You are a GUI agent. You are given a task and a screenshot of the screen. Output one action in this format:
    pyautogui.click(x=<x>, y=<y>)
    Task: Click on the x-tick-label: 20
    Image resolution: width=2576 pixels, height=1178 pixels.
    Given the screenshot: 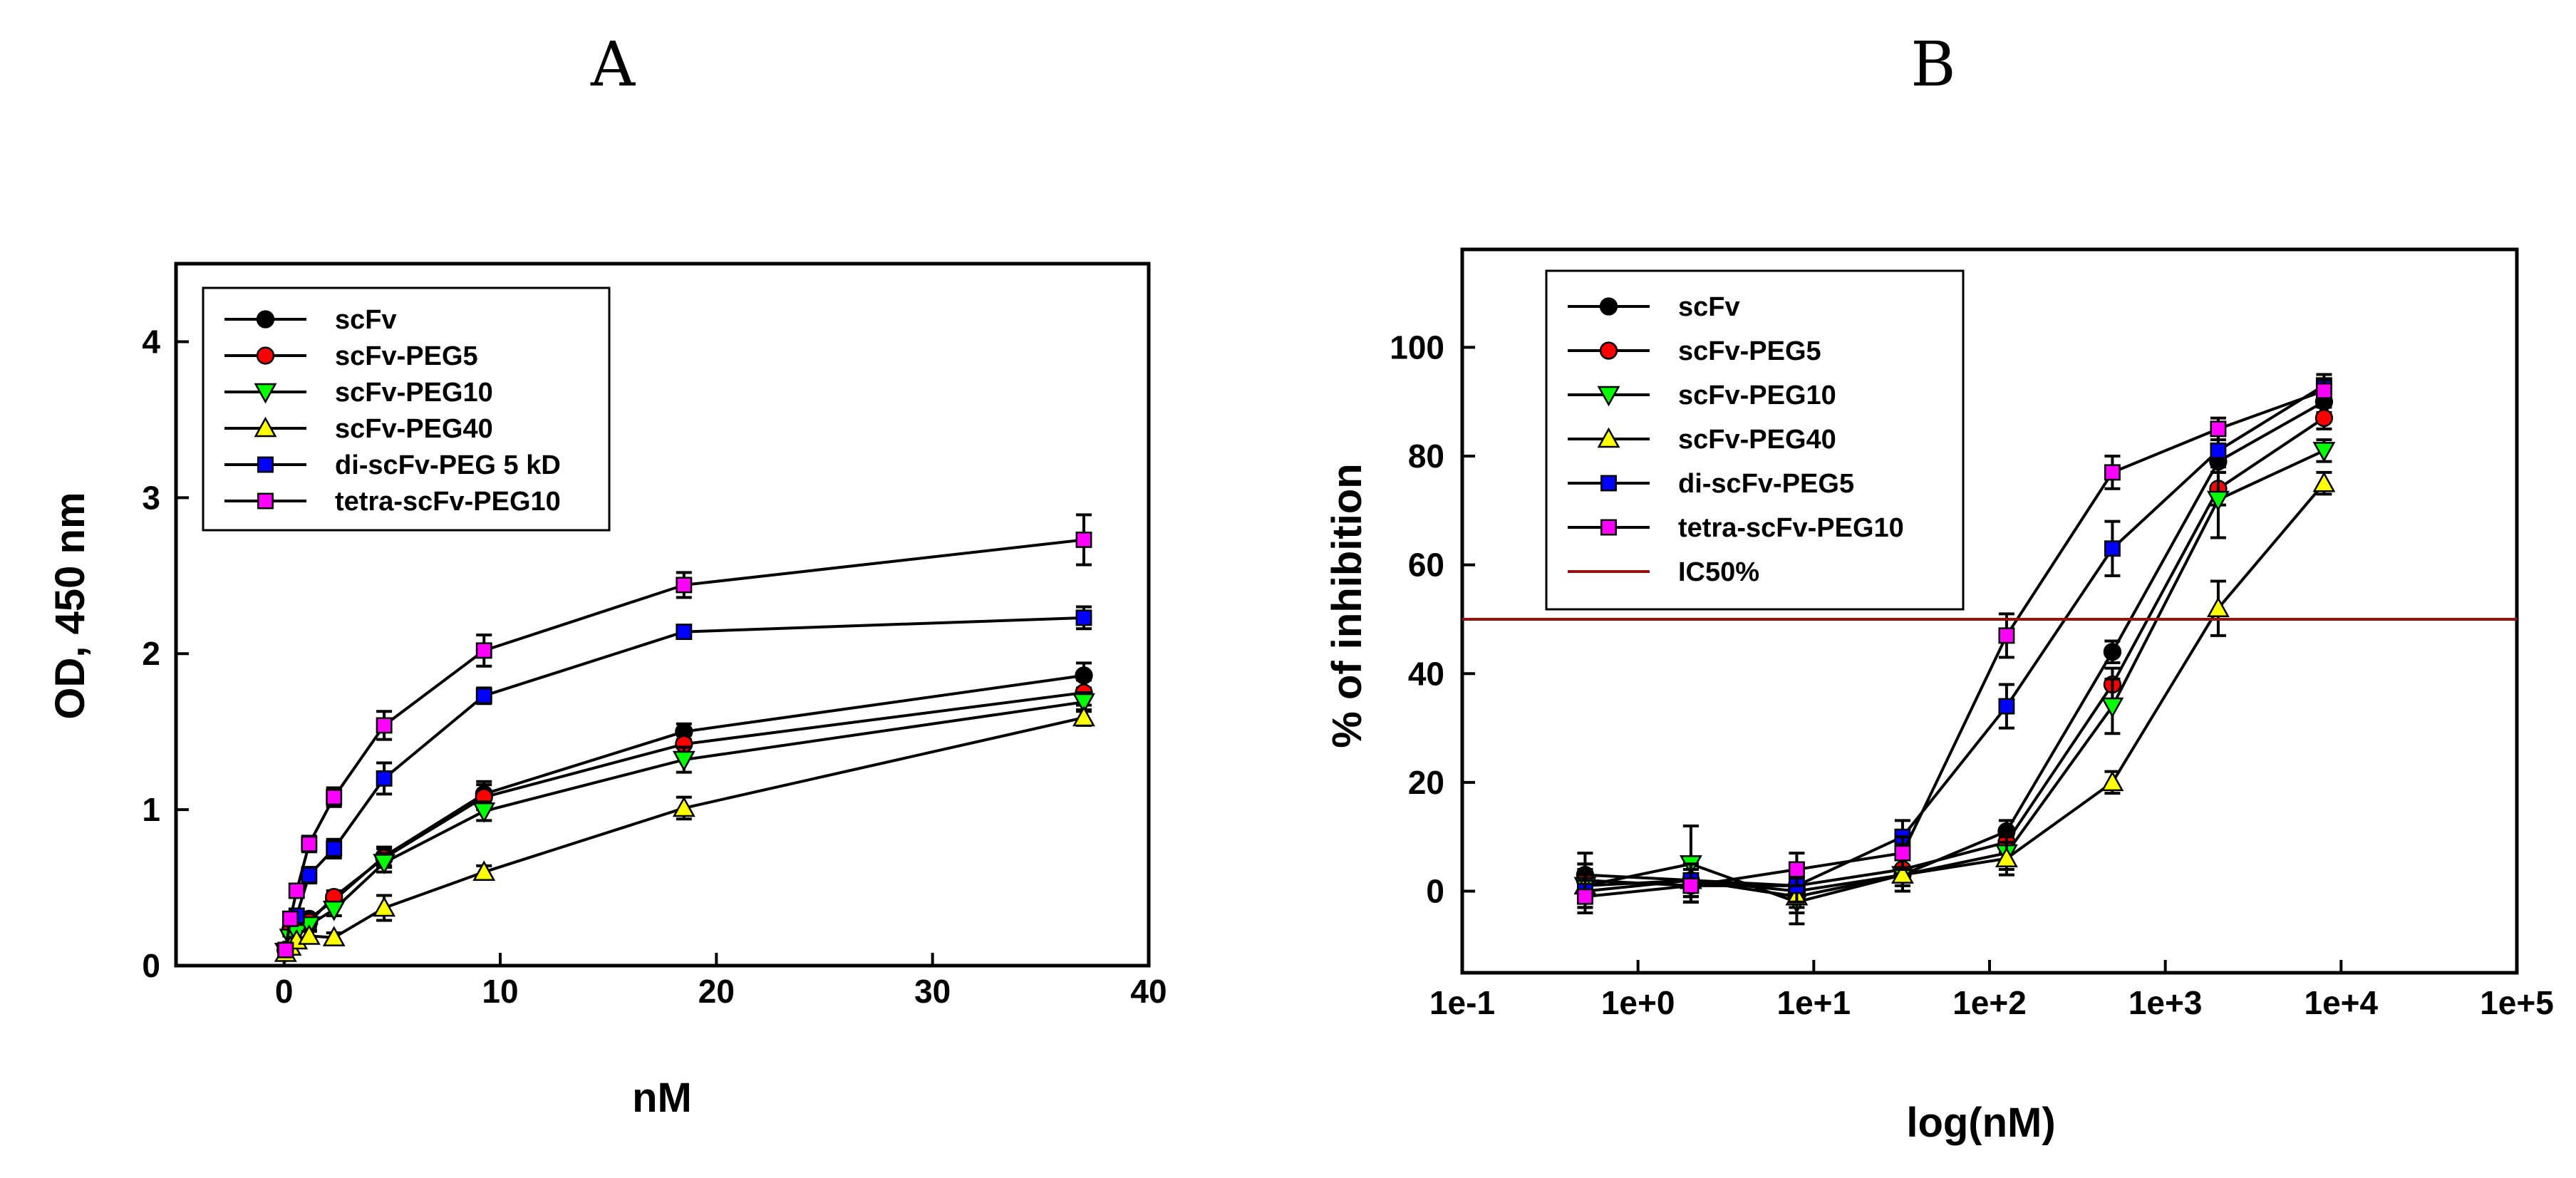 What is the action you would take?
    pyautogui.click(x=716, y=992)
    